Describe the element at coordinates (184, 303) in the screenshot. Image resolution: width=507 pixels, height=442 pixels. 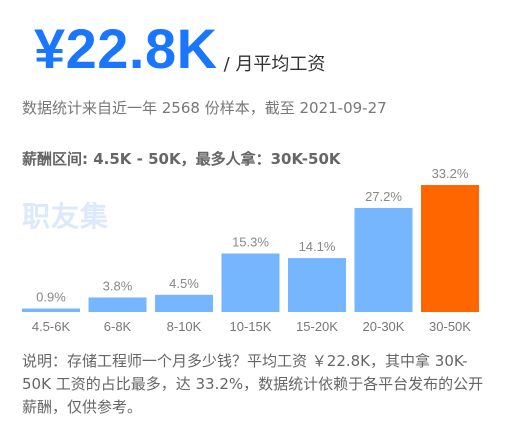
I see `bar-8-10K` at that location.